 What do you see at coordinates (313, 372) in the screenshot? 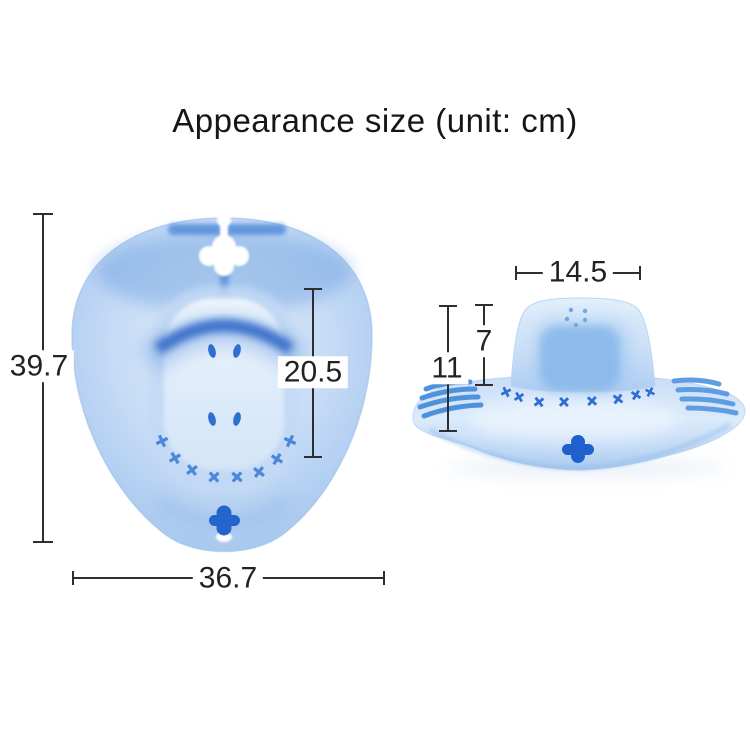
I see `seat-length-dim-label: 20.5` at bounding box center [313, 372].